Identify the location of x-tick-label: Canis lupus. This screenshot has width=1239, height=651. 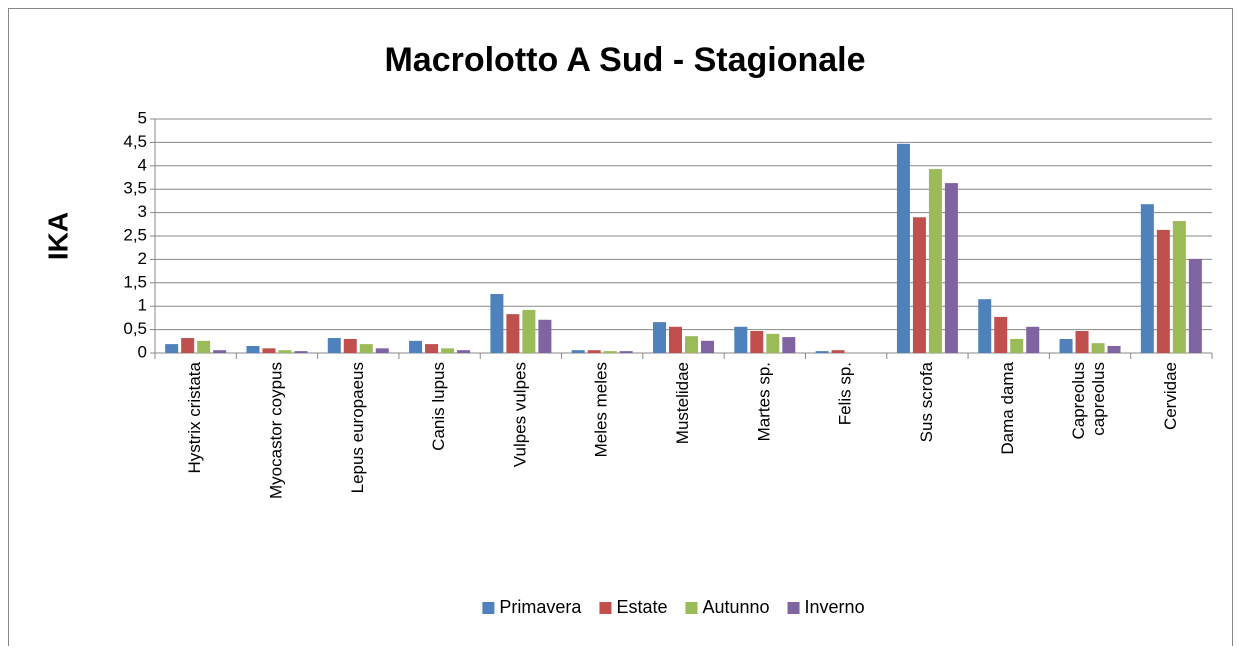
(438, 406).